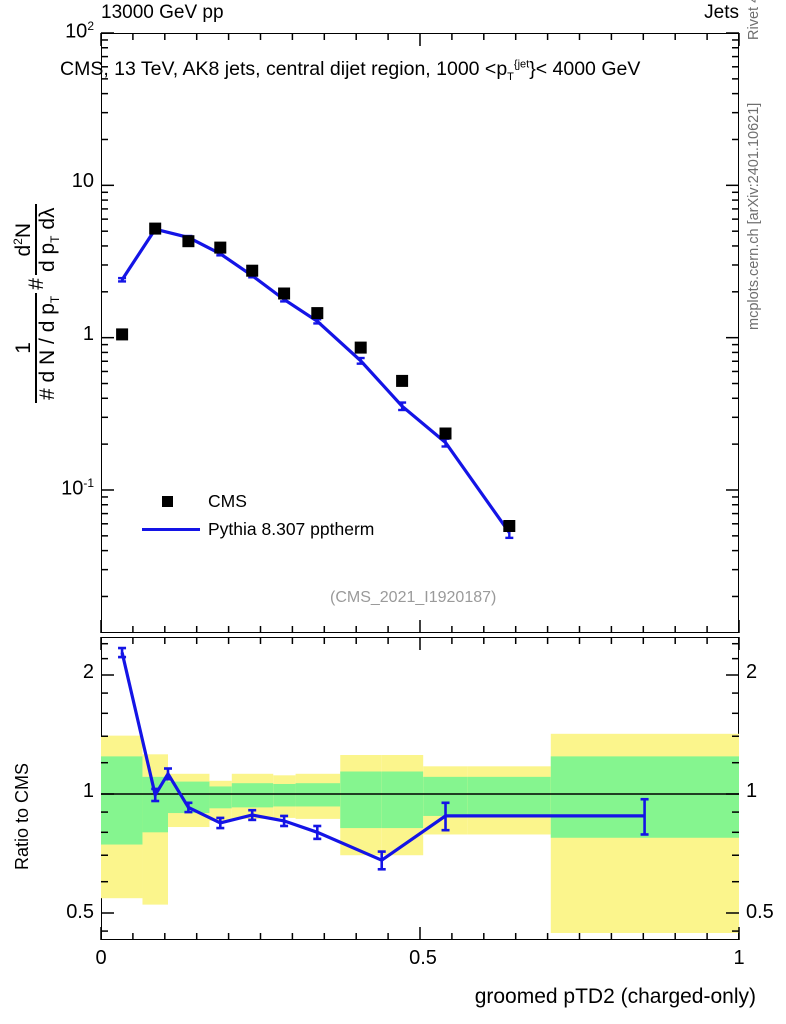 The image size is (786, 1024). What do you see at coordinates (82, 181) in the screenshot?
I see `main-y-tick-label-1: 10` at bounding box center [82, 181].